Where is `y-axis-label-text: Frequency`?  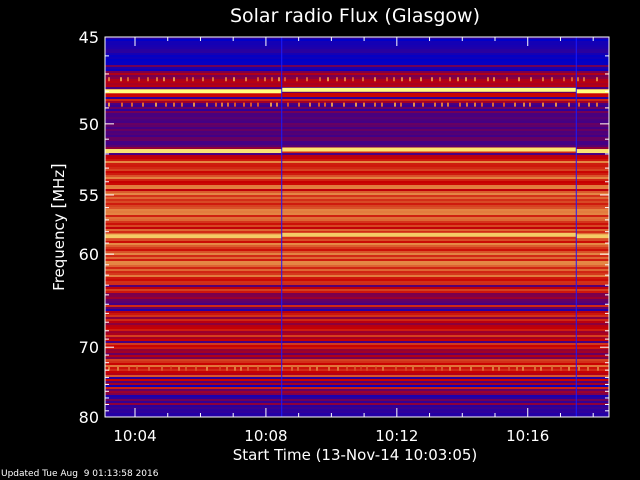
y-axis-label-text: Frequency is located at coordinates (59, 250).